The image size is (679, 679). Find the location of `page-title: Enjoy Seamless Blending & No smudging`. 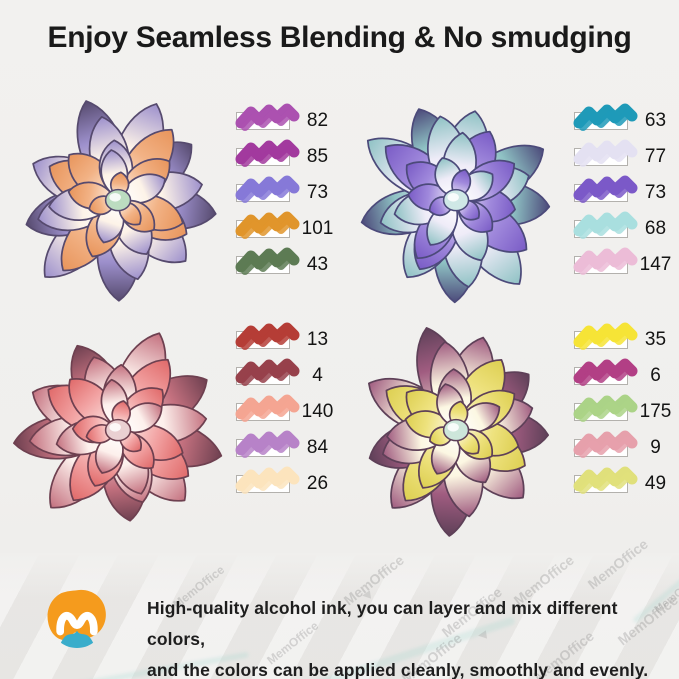

page-title: Enjoy Seamless Blending & No smudging is located at coordinates (339, 37).